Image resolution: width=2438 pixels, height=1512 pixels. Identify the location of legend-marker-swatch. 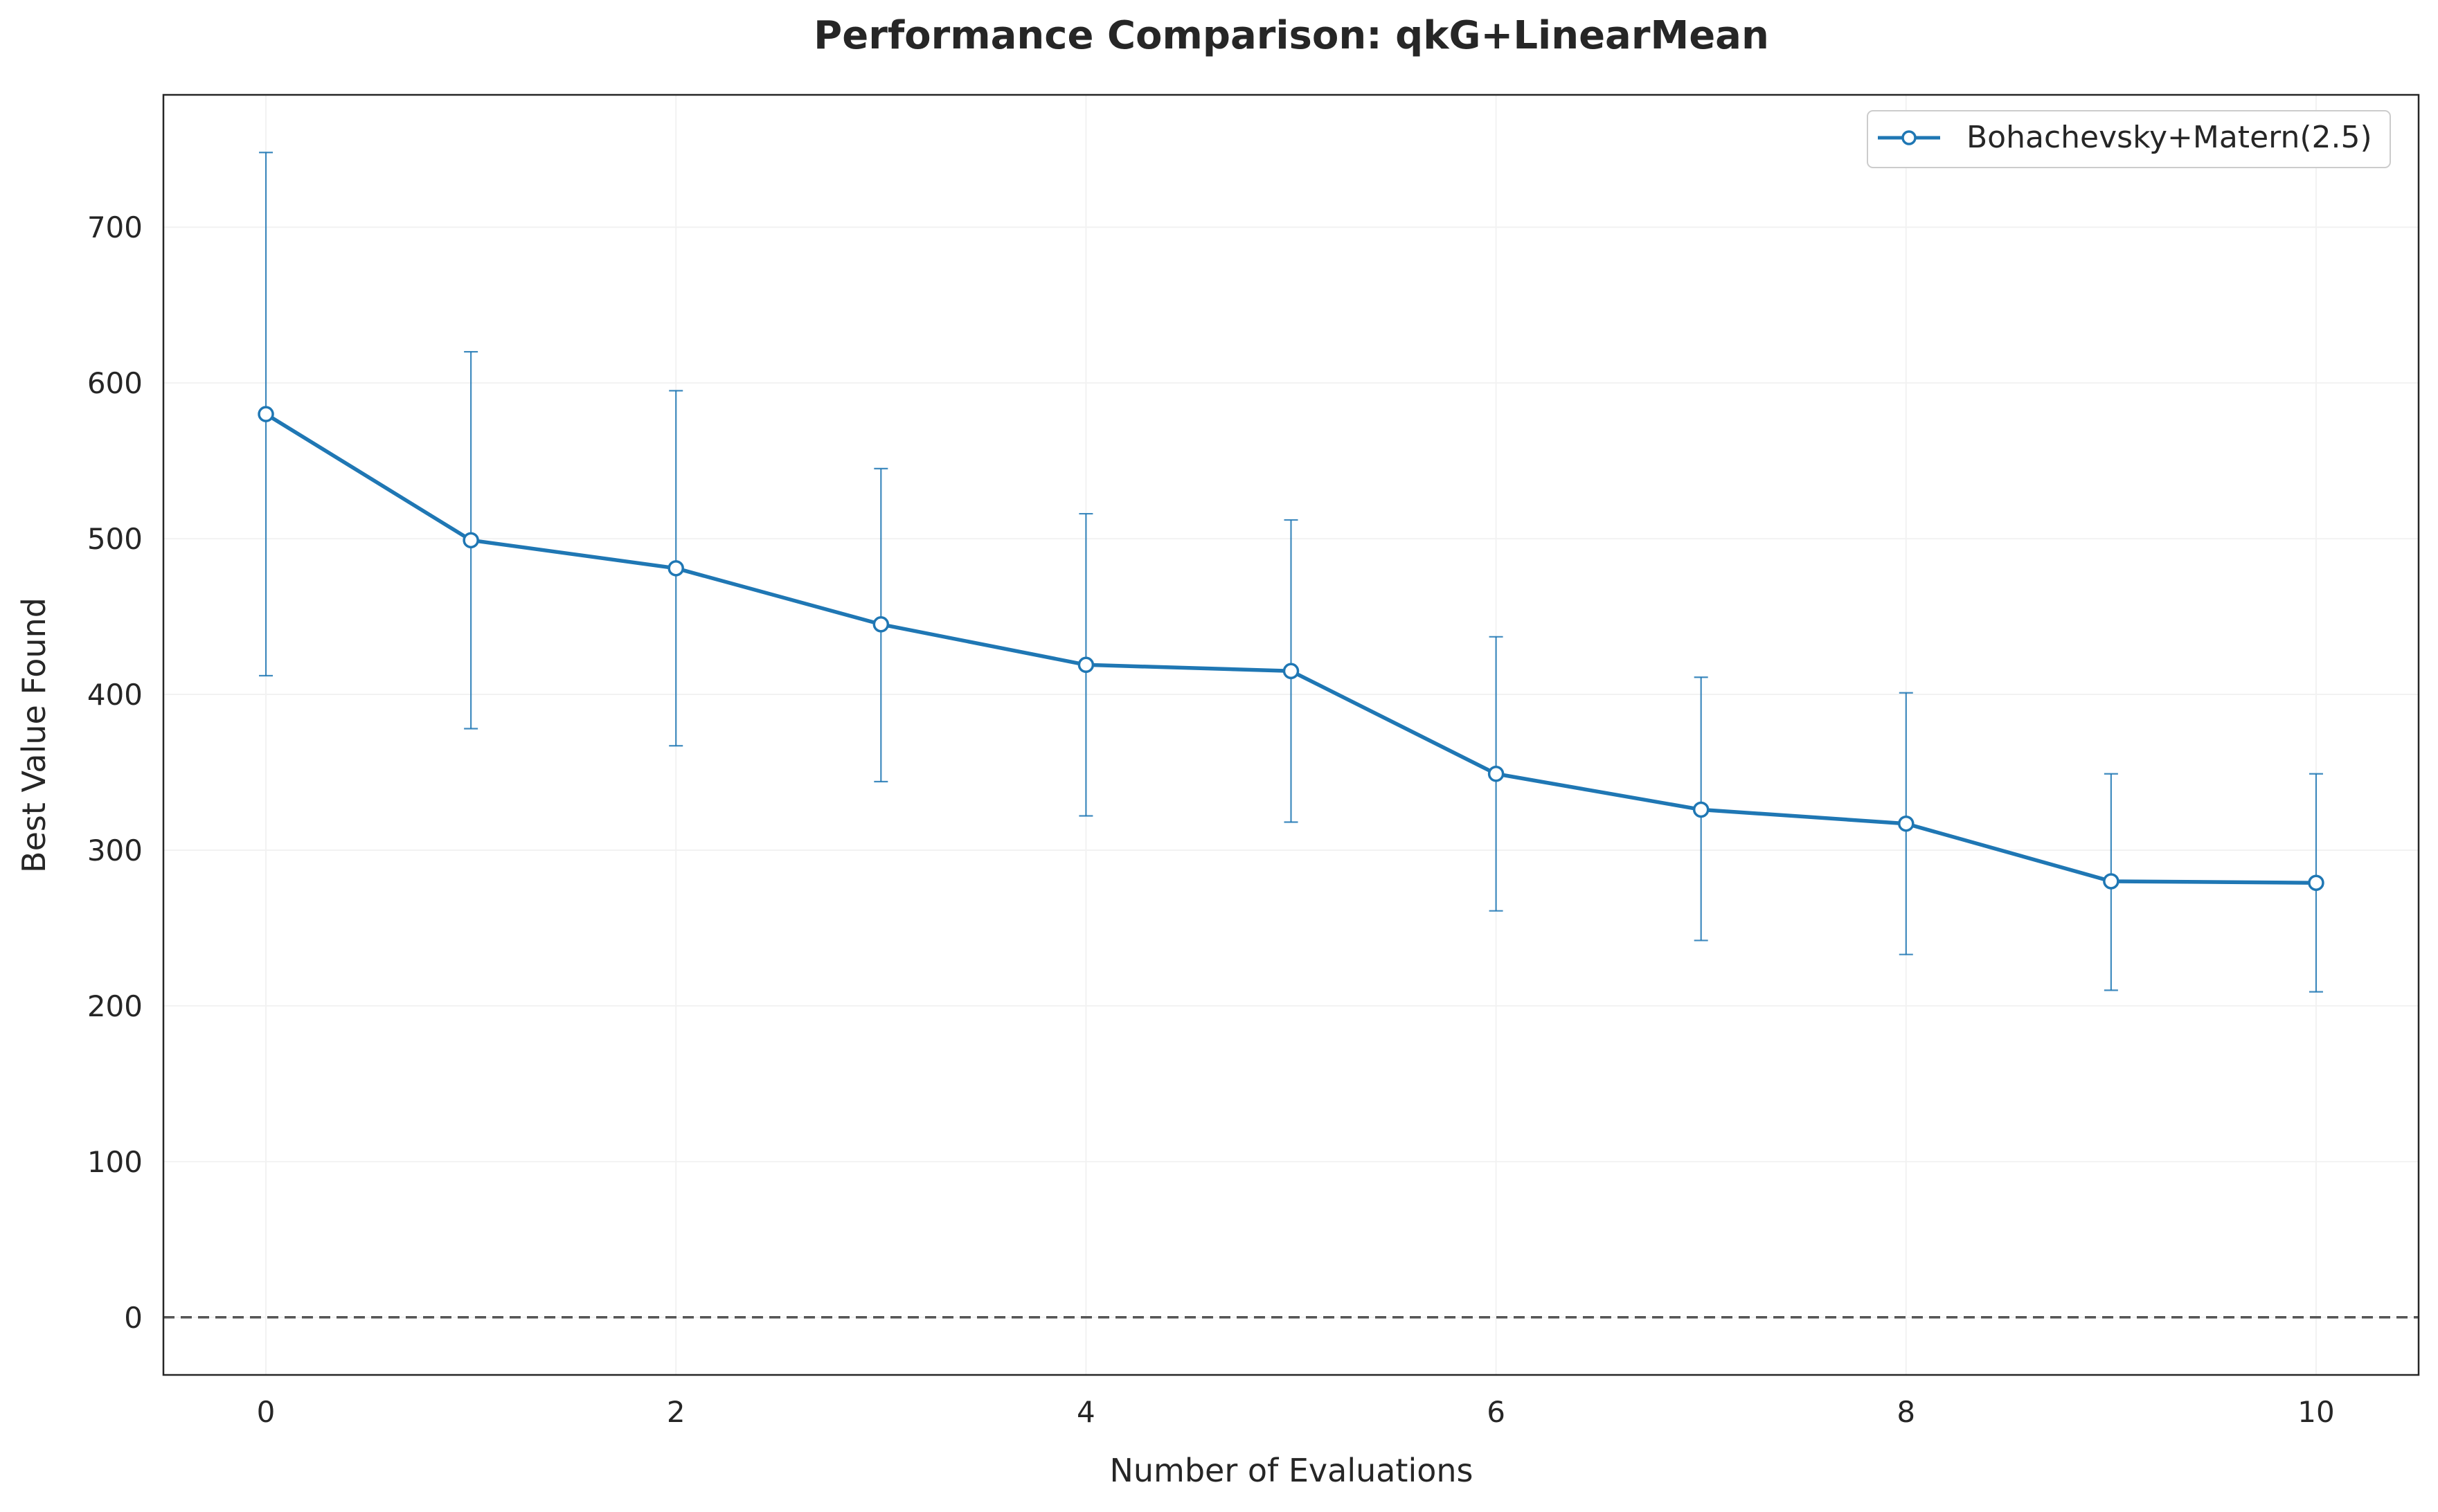
(1909, 137).